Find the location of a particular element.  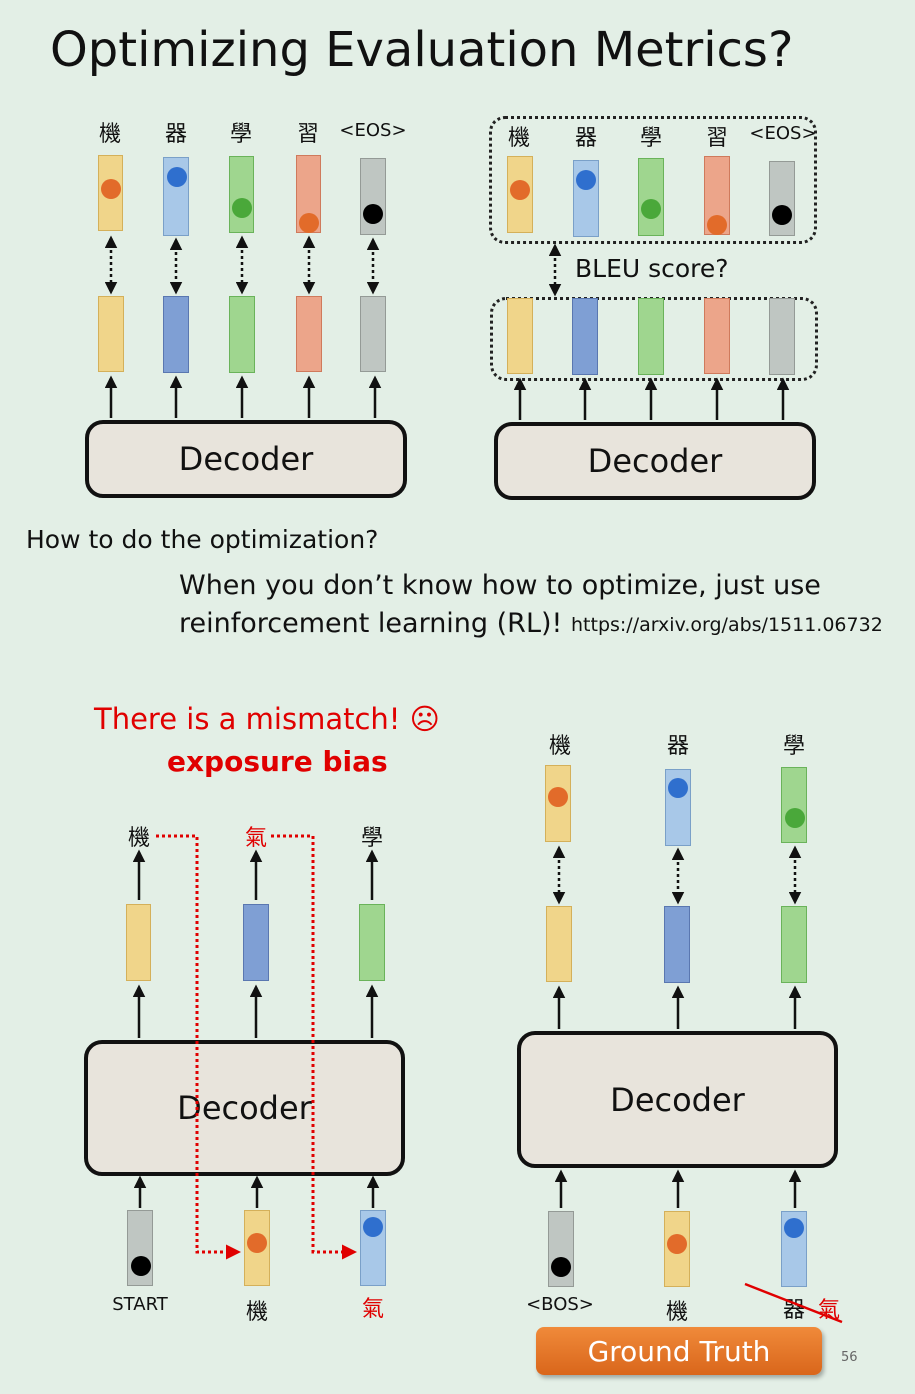

optimization-question: How to do the optimization? is located at coordinates (202, 539).